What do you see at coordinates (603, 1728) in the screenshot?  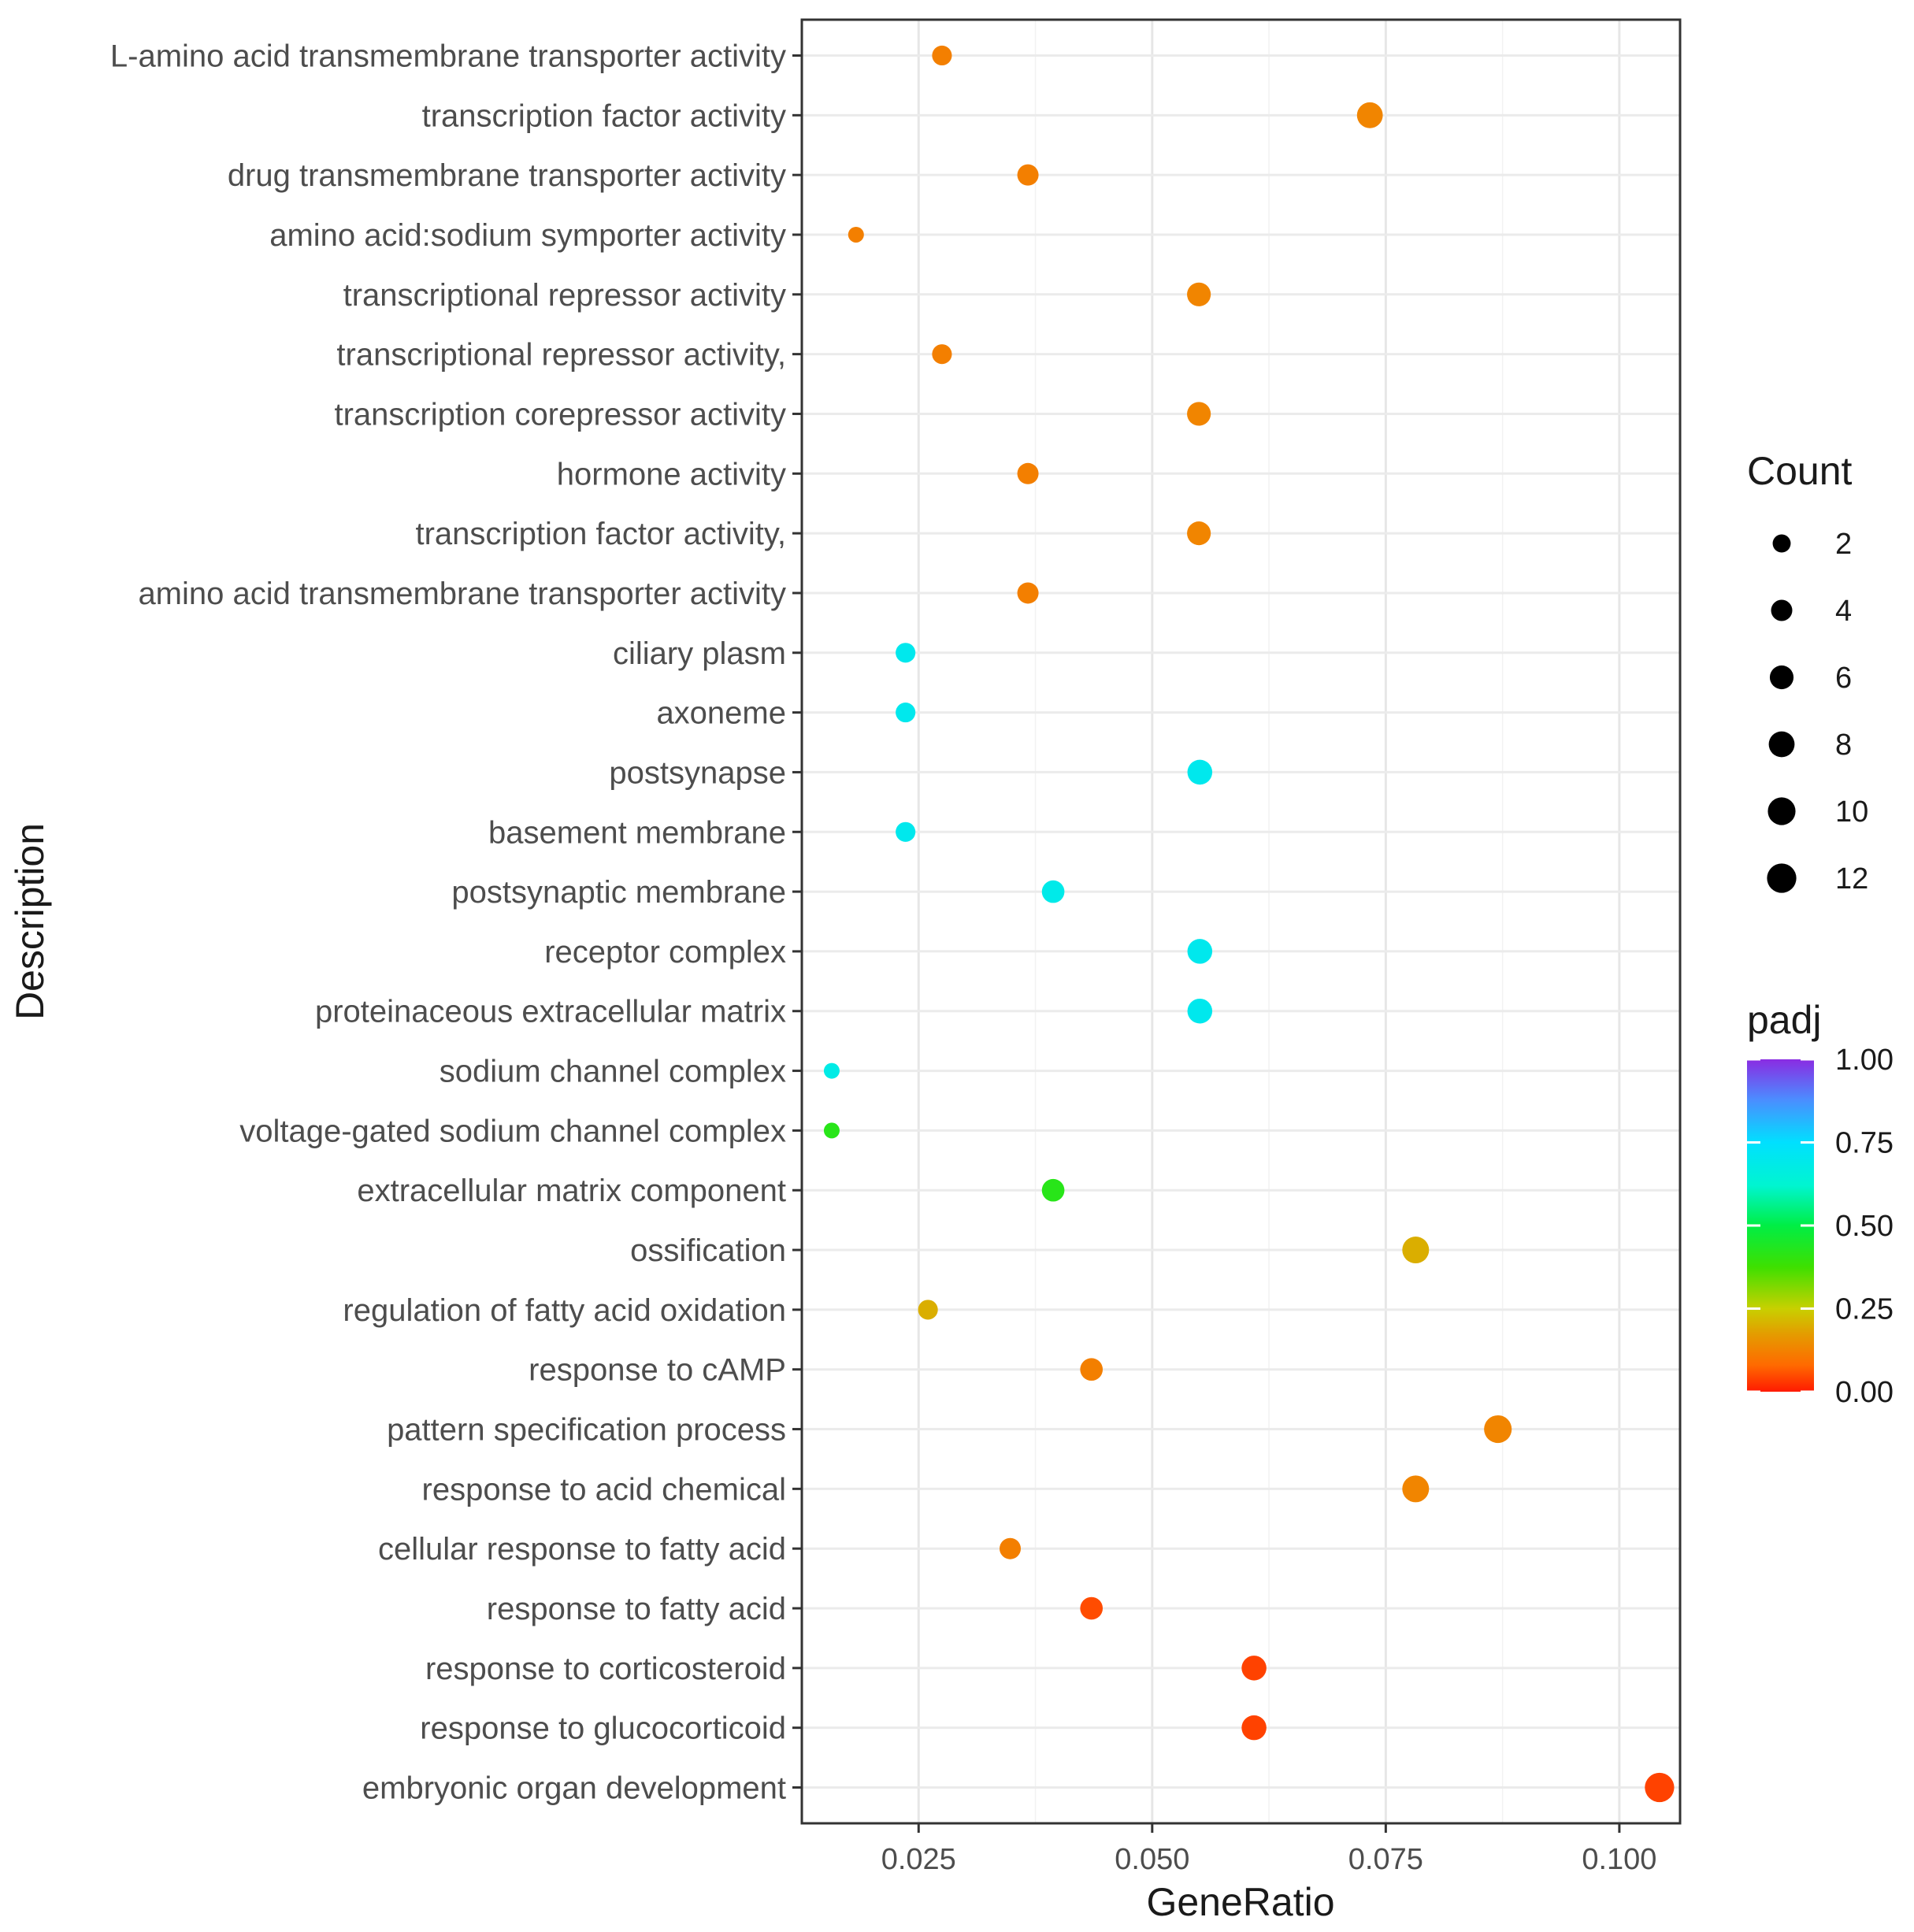 I see `y-tick-label: response to glucocorticoid` at bounding box center [603, 1728].